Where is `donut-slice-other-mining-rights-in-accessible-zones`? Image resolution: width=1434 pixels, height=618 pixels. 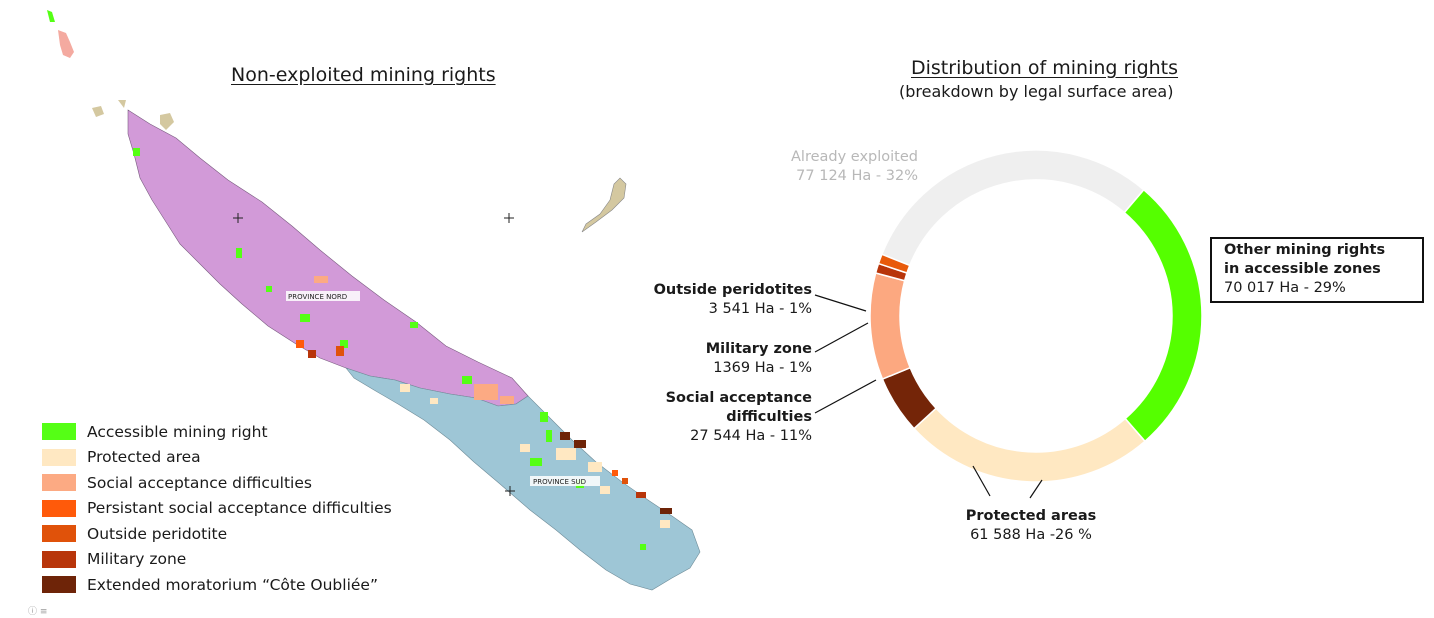 donut-slice-other-mining-rights-in-accessible-zones is located at coordinates (1163, 315).